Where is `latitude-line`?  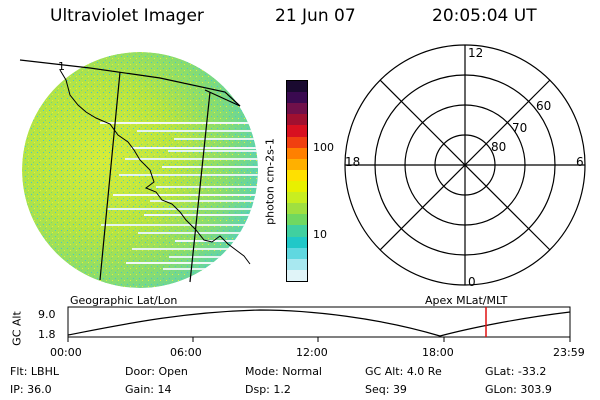
latitude-line is located at coordinates (222, 98).